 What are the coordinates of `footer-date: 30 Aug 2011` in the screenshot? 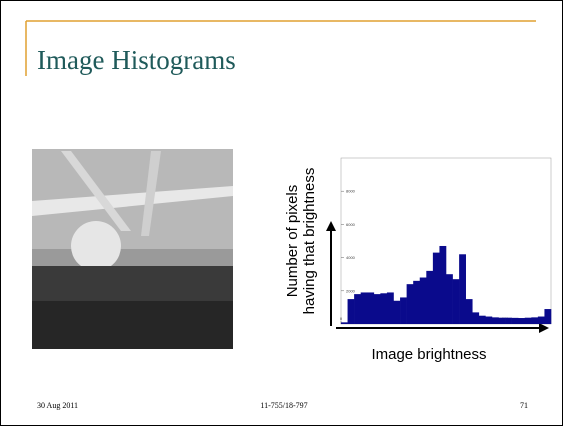 It's located at (57, 405).